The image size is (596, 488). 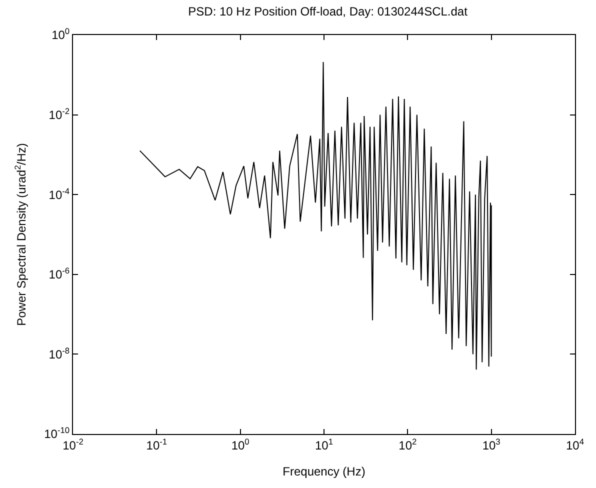 What do you see at coordinates (328, 11) in the screenshot?
I see `chart-title: PSD: 10 Hz Position Off-load, Day: 0130244SCL.dat` at bounding box center [328, 11].